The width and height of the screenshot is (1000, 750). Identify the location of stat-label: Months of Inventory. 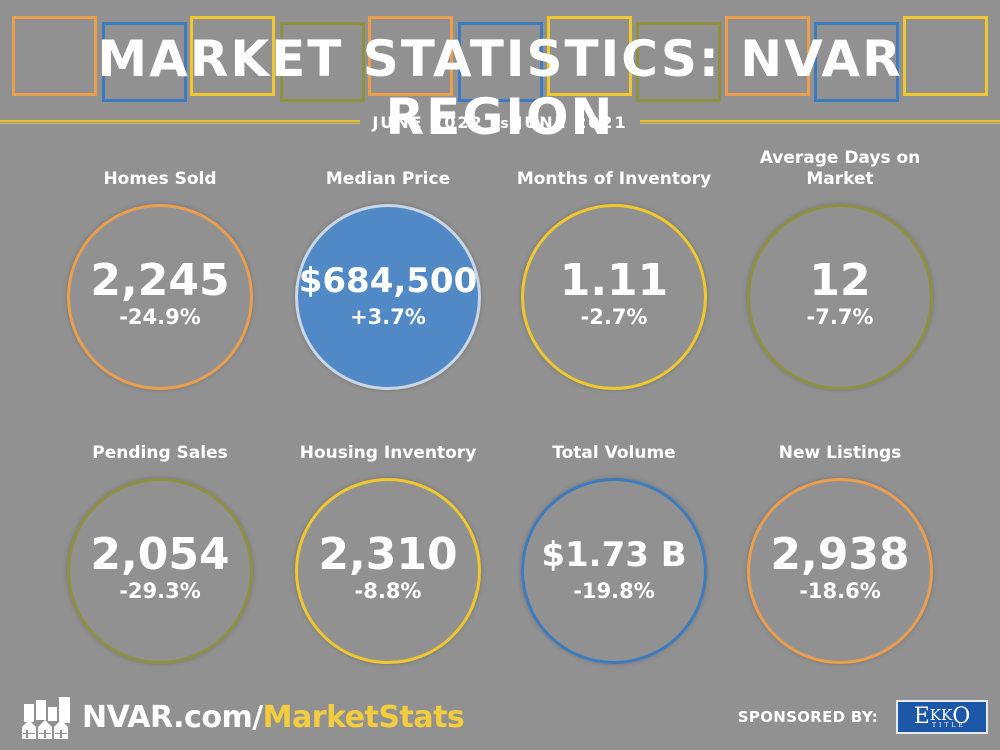
(614, 179).